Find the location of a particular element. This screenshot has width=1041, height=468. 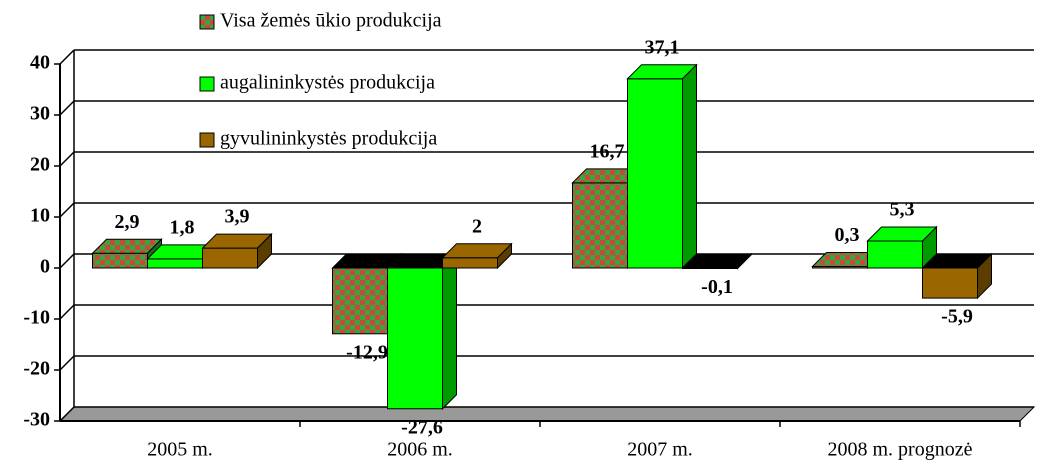

y-tick-label: 20 is located at coordinates (40, 165).